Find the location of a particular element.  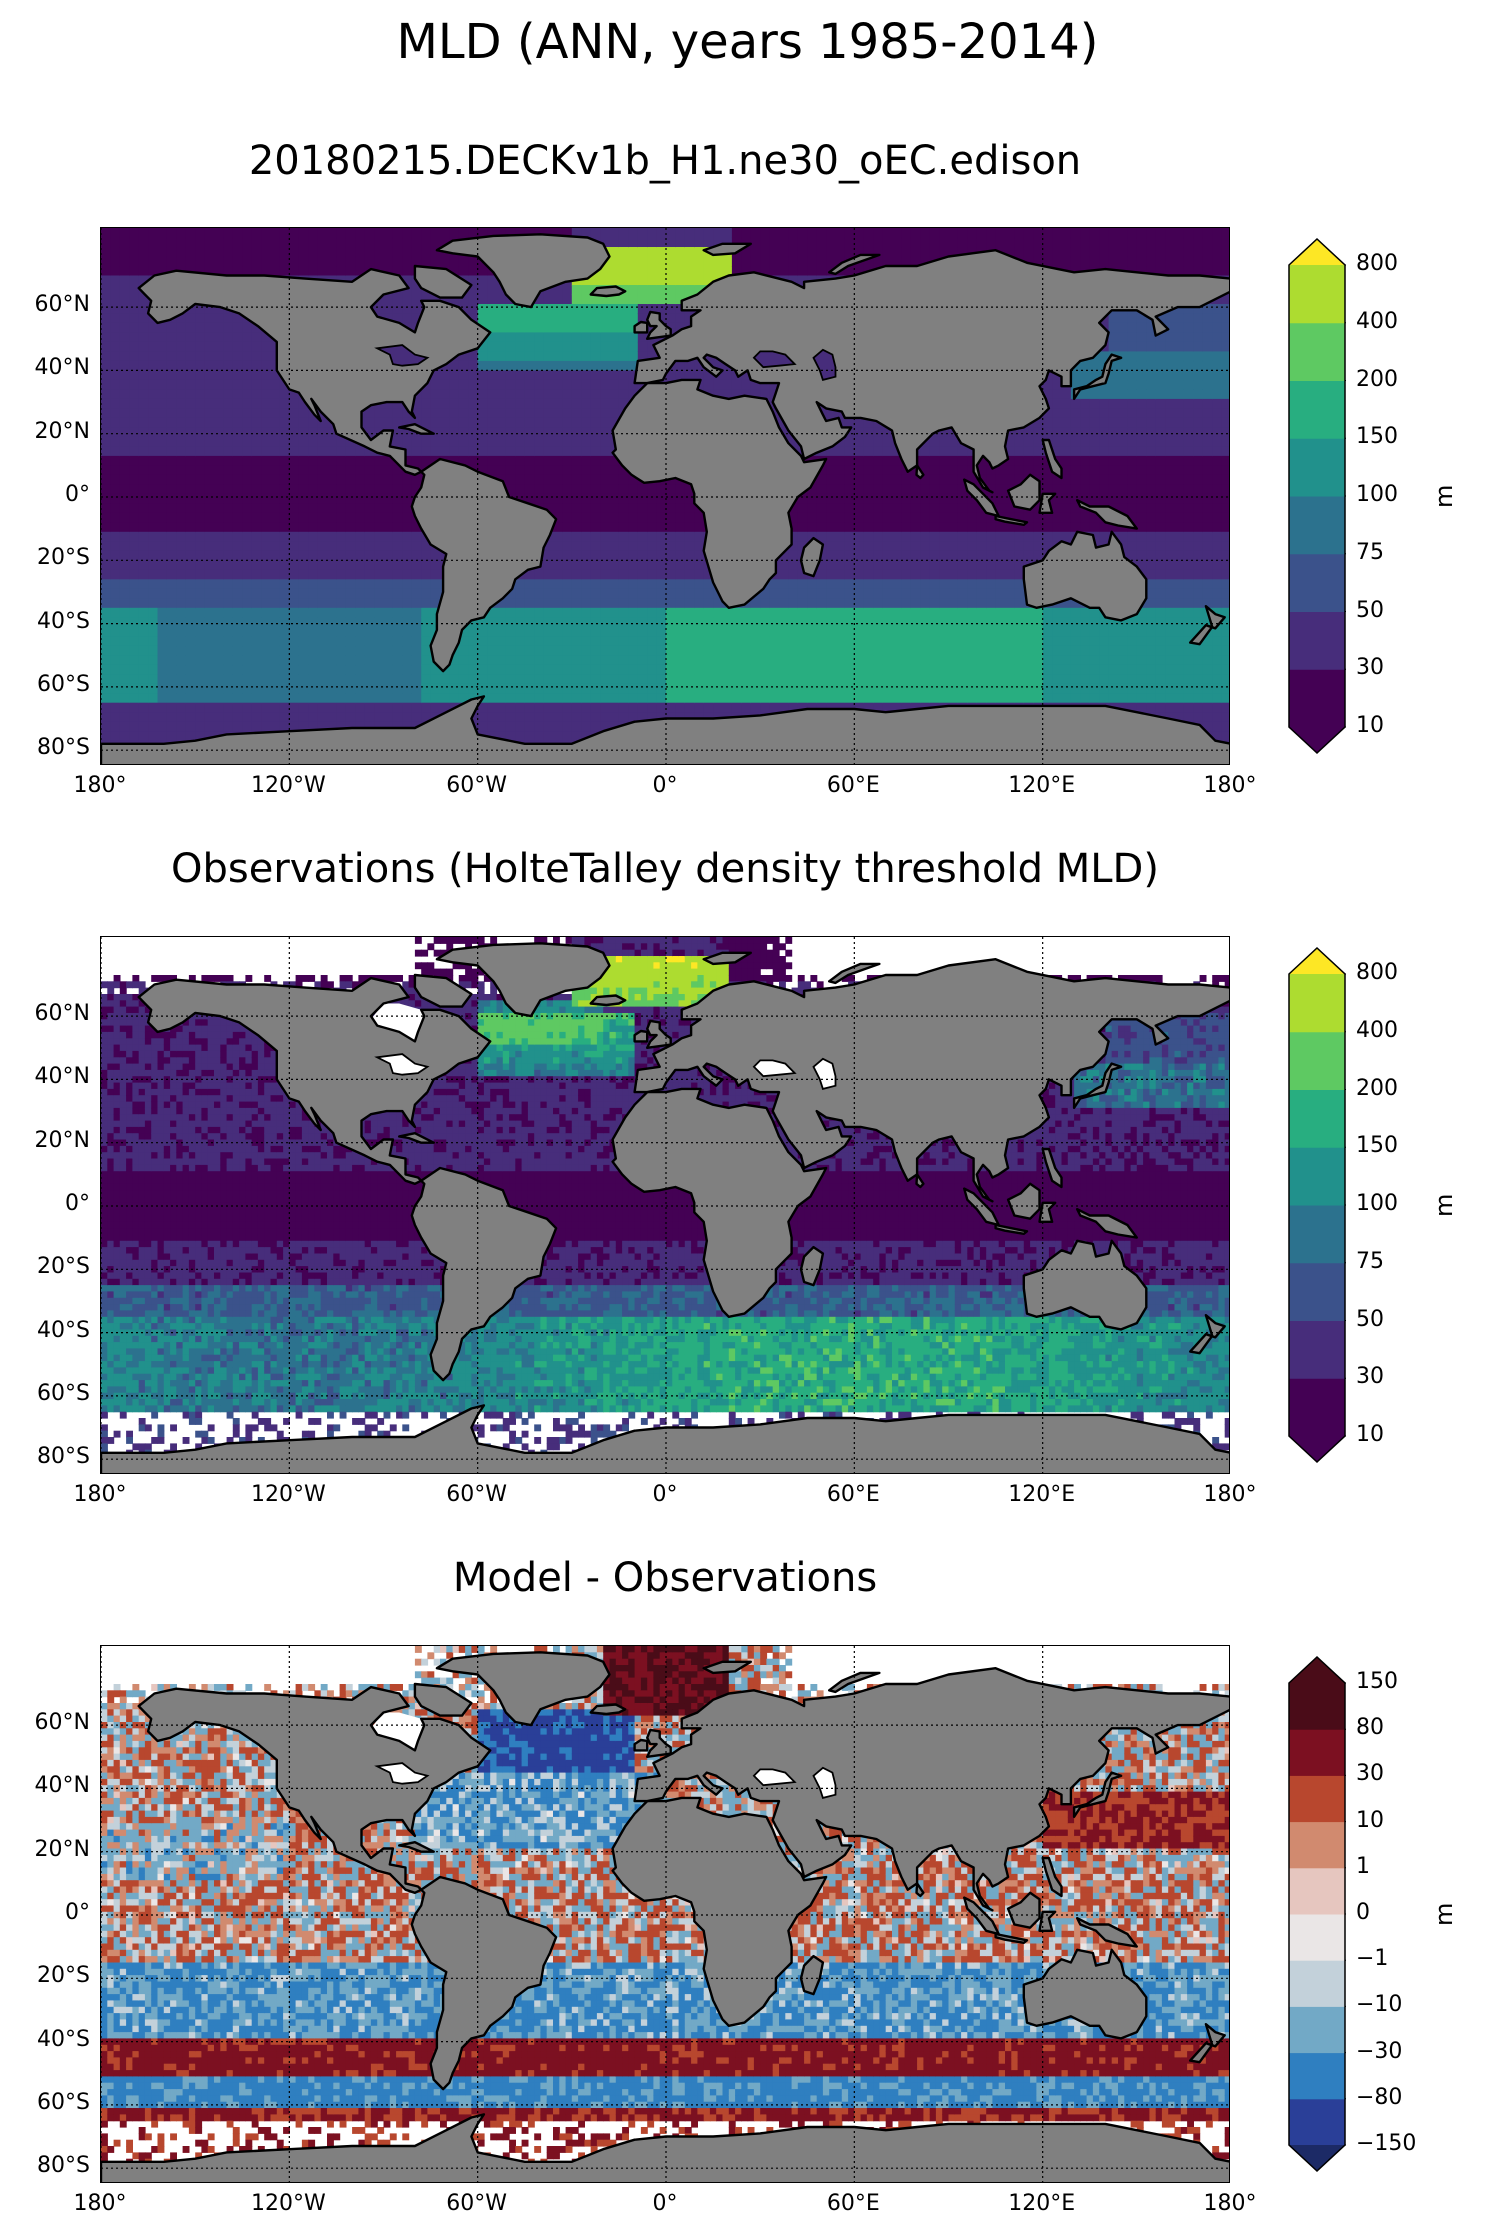

colorbar-tick-label: −1 is located at coordinates (1372, 1958).